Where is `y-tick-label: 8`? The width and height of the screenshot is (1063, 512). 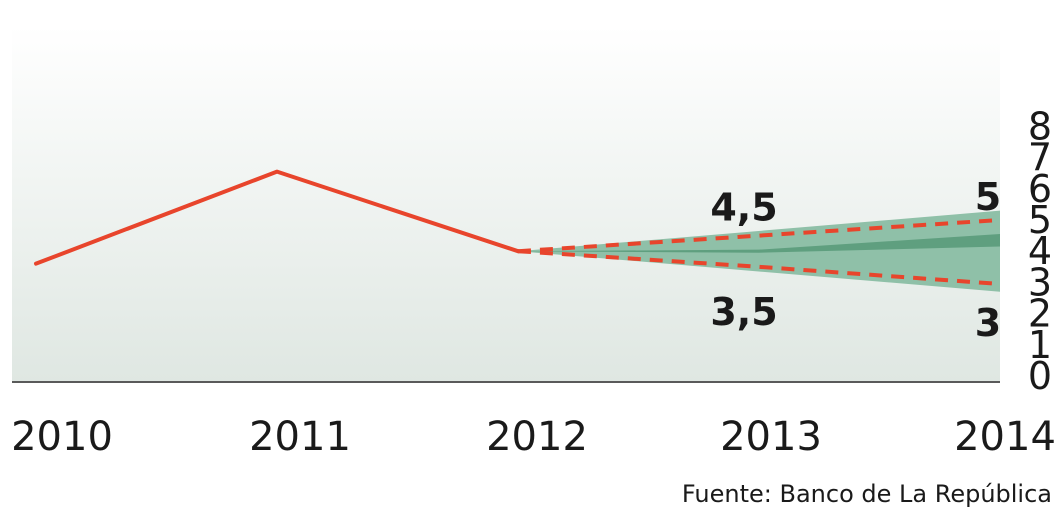
y-tick-label: 8 is located at coordinates (1040, 126).